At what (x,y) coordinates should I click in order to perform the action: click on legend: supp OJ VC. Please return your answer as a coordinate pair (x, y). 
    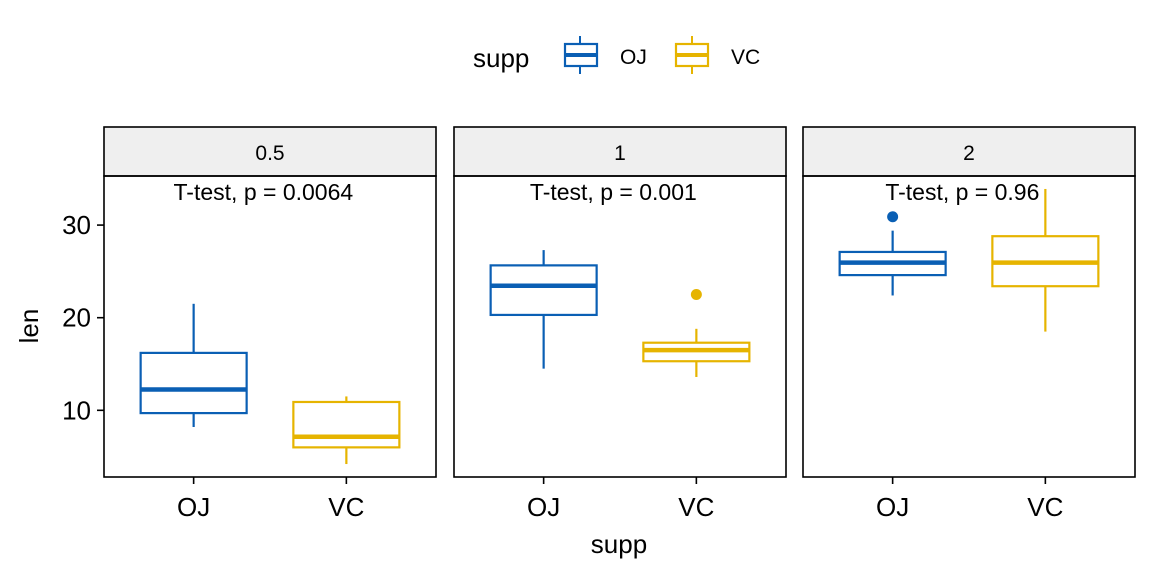
    Looking at the image, I should click on (616, 55).